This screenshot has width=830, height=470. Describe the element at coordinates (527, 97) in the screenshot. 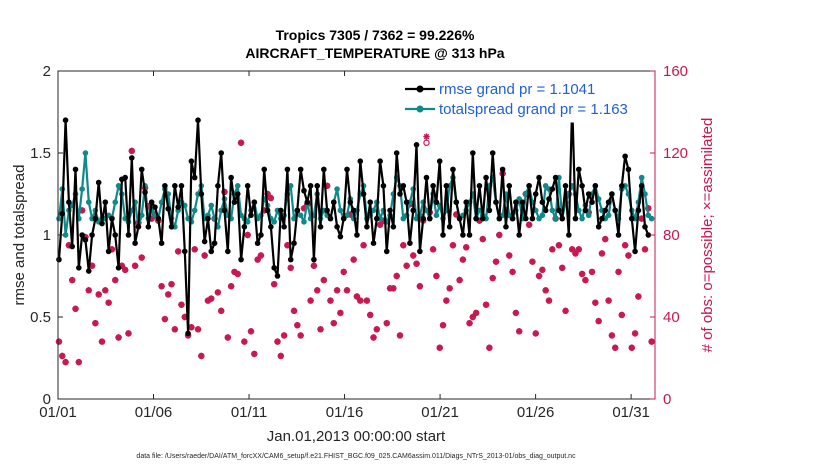

I see `legend-box` at that location.